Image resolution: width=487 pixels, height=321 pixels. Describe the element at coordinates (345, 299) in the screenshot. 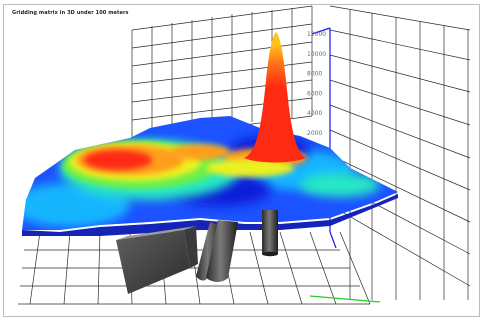

I see `floor-accent` at that location.